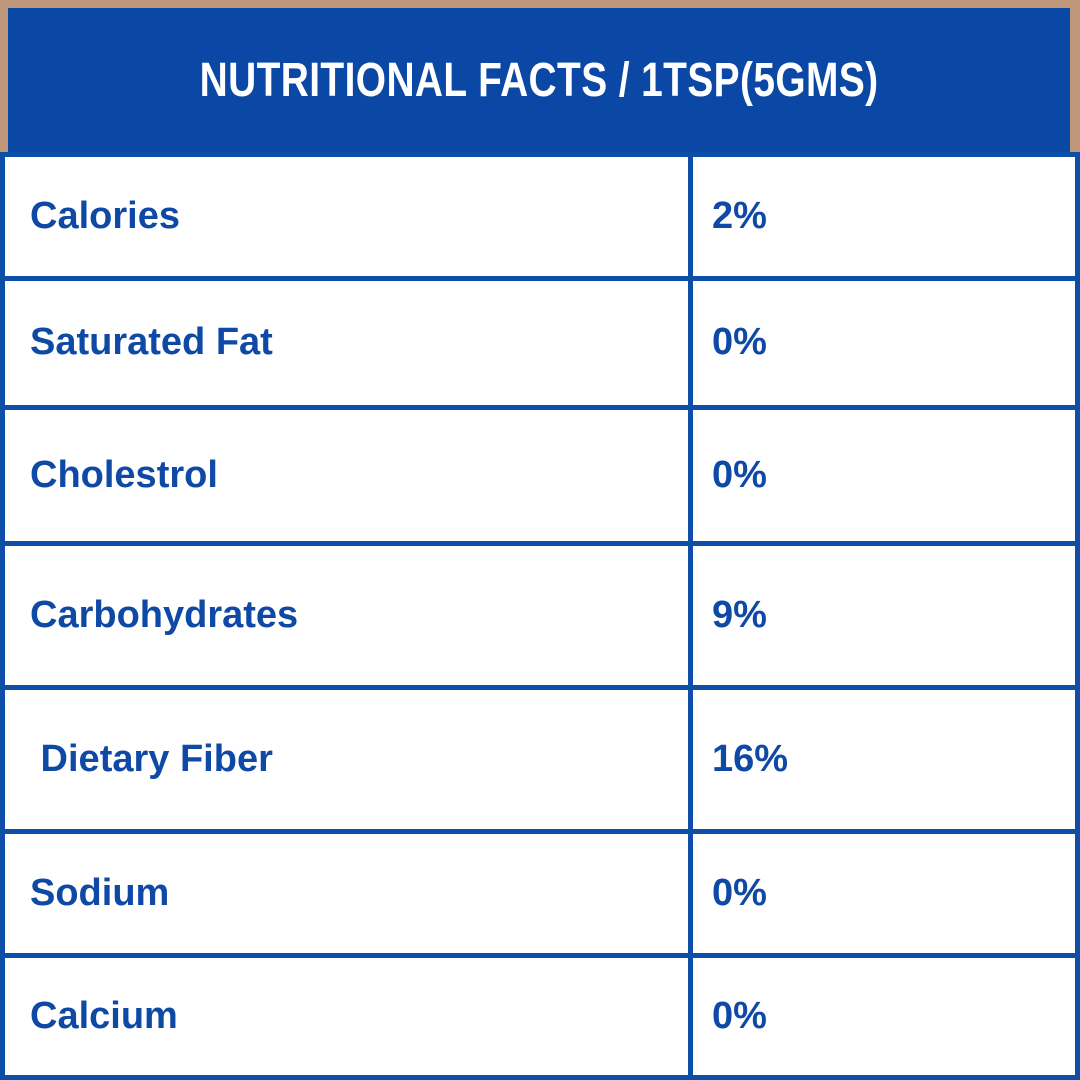 This screenshot has width=1080, height=1080. What do you see at coordinates (349, 343) in the screenshot?
I see `row-label: Saturated Fat` at bounding box center [349, 343].